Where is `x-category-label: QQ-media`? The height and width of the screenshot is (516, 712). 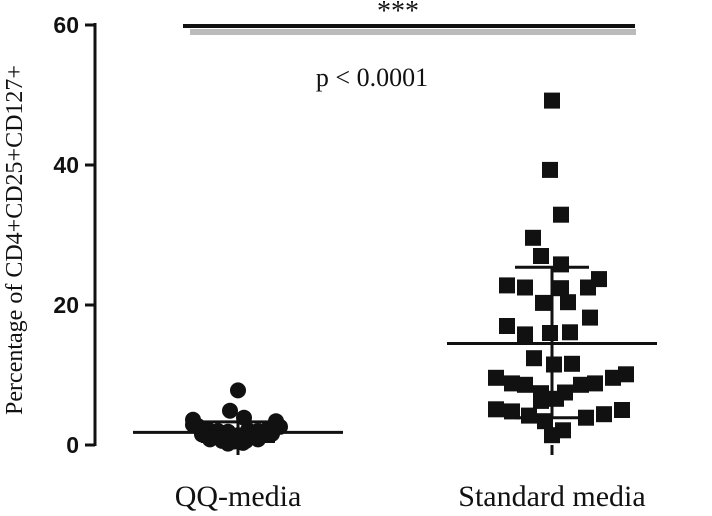 x-category-label: QQ-media is located at coordinates (238, 496).